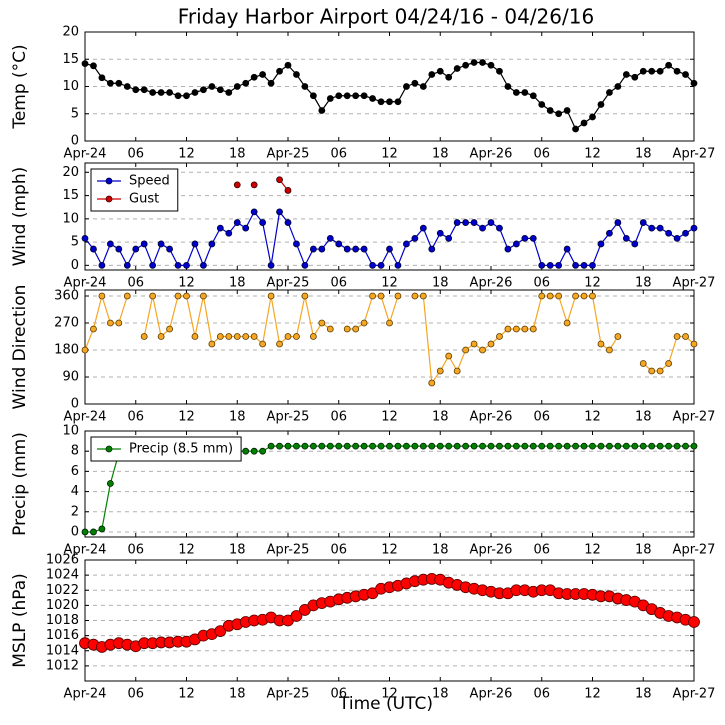 This screenshot has height=725, width=725. What do you see at coordinates (20, 86) in the screenshot?
I see `y-axis-label: Temp (°C)` at bounding box center [20, 86].